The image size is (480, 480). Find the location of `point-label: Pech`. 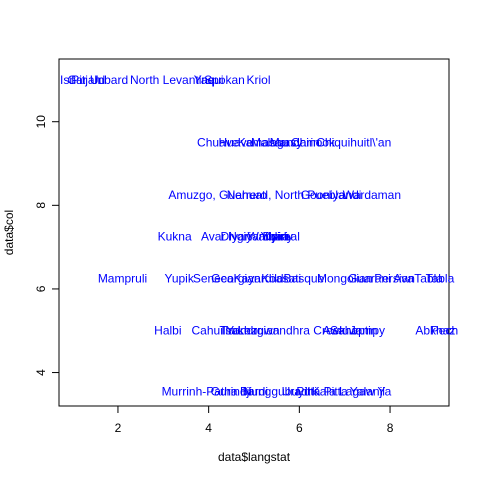

point-label: Pech is located at coordinates (444, 331).